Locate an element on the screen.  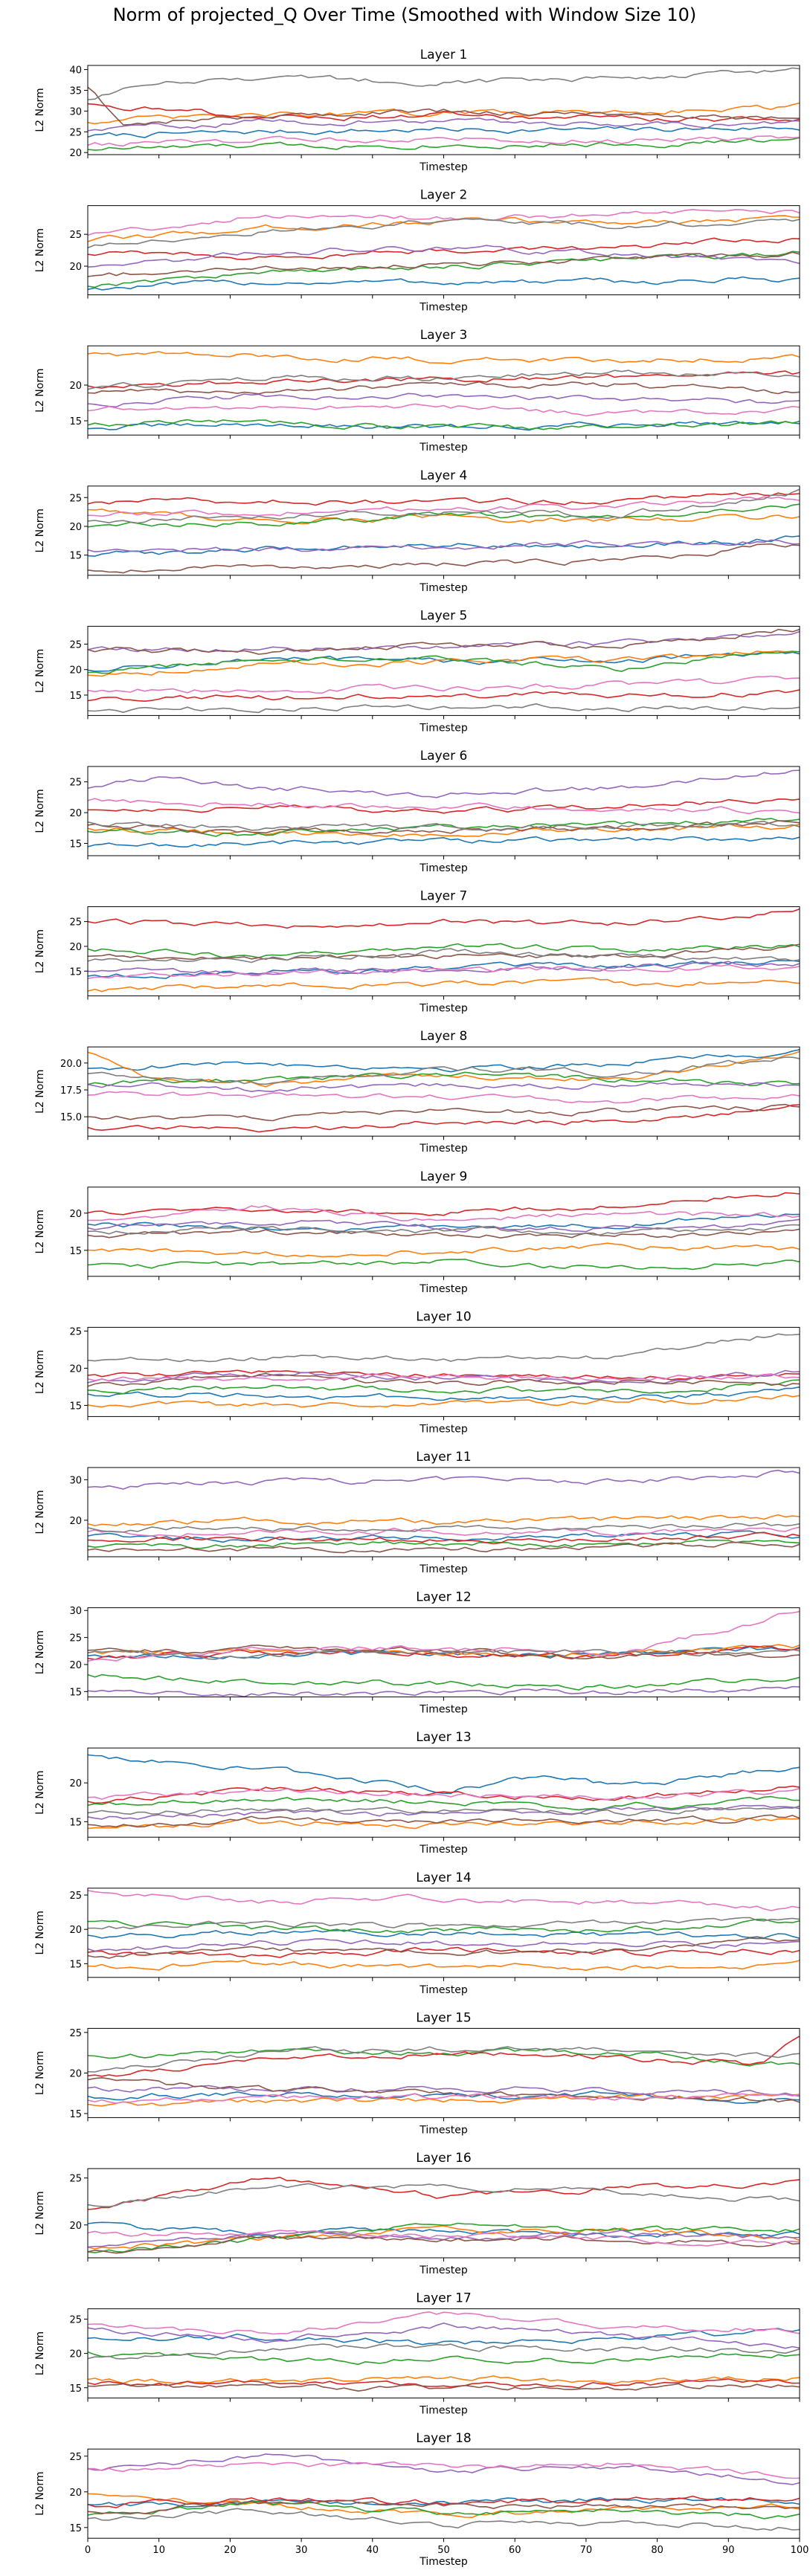
y-tick-label: 17.5 is located at coordinates (71, 1091).